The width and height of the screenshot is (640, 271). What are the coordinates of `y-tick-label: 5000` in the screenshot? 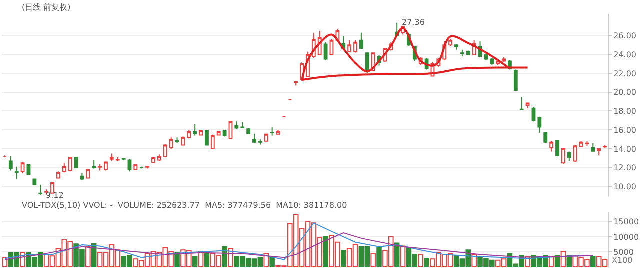 It's located at (624, 252).